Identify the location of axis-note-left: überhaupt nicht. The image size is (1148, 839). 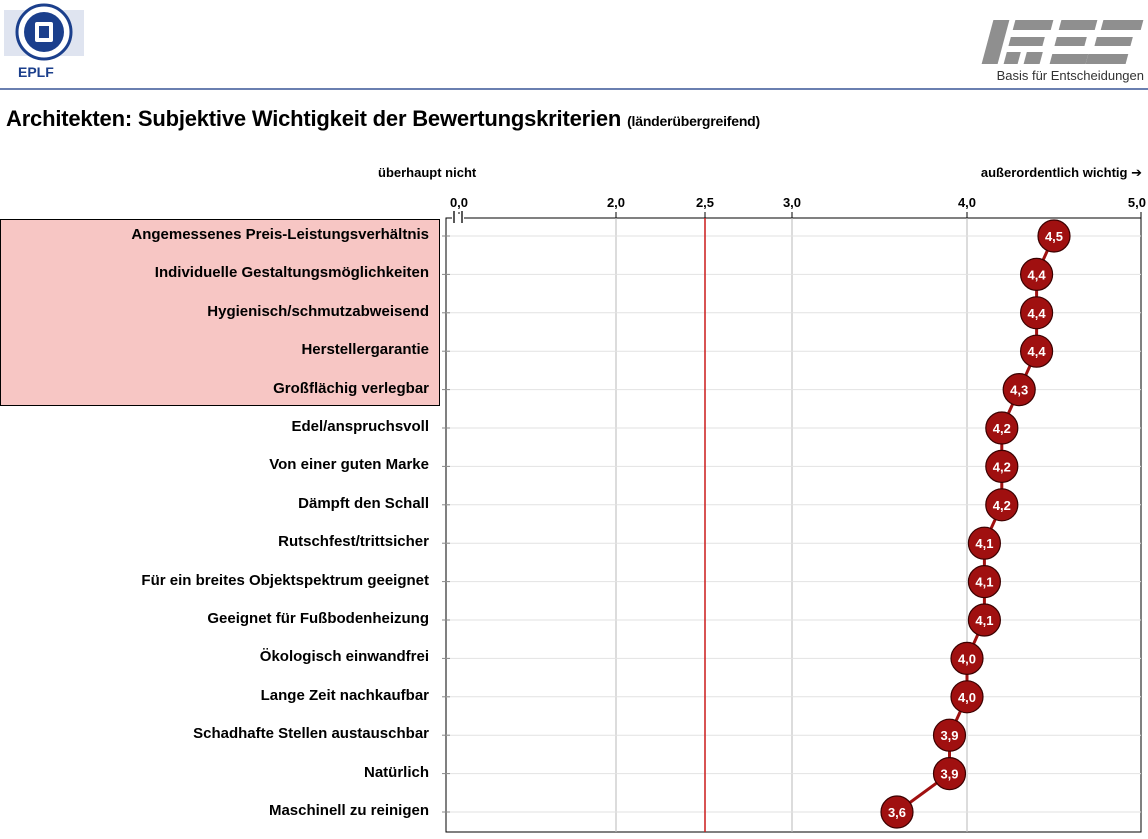
(427, 172).